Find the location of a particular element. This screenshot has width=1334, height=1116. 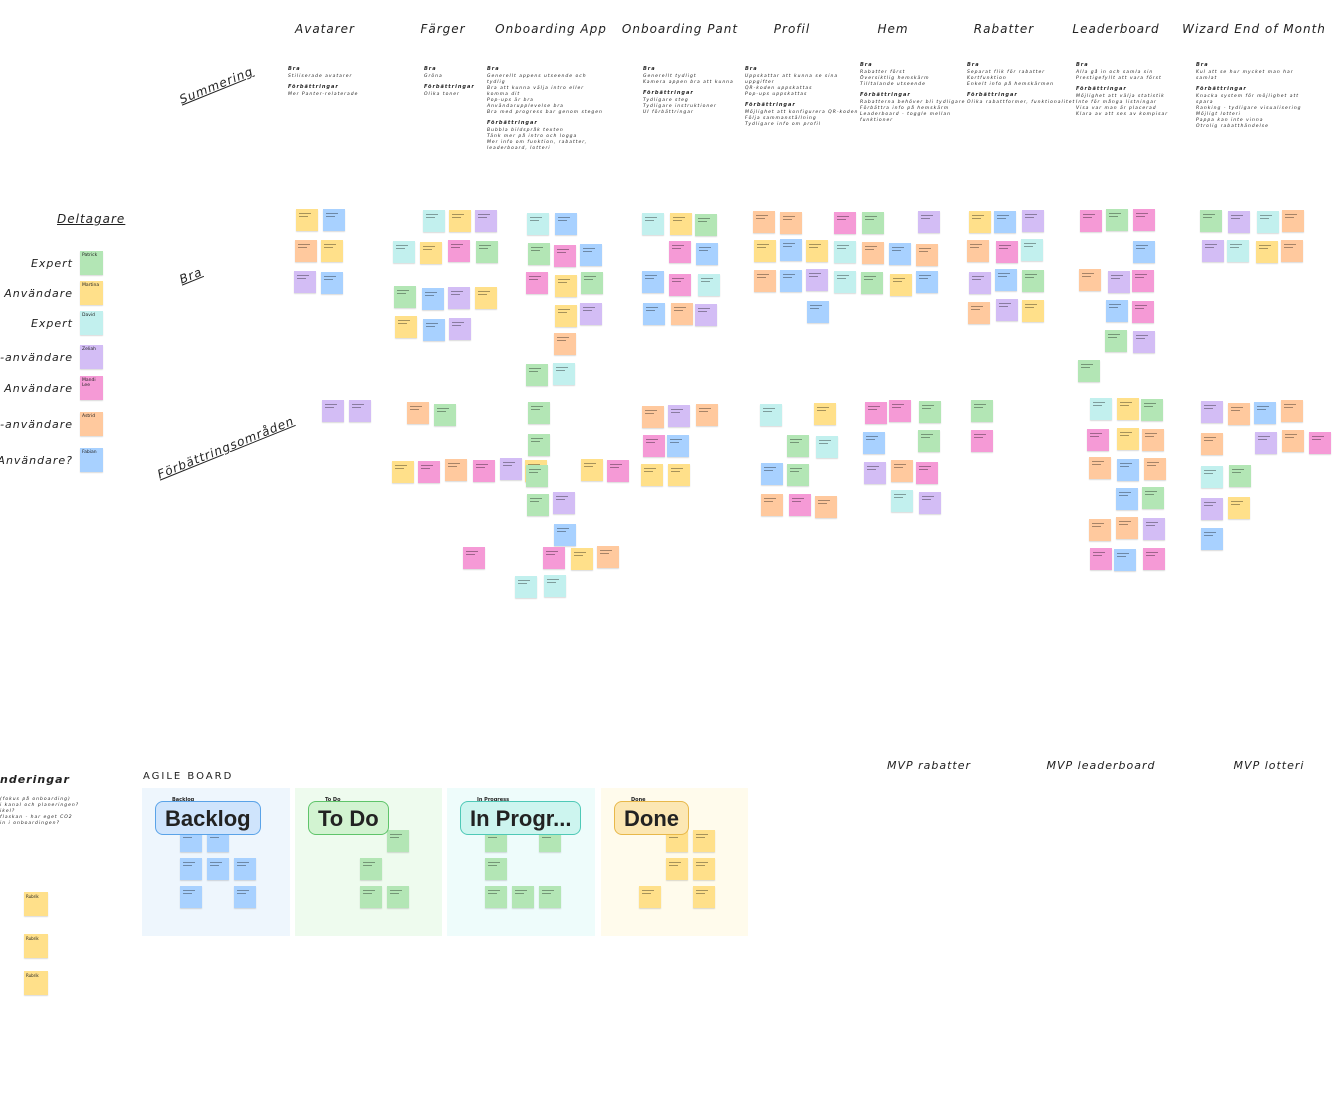

summary-item: Stiliserade avatarer is located at coordinates (320, 76).